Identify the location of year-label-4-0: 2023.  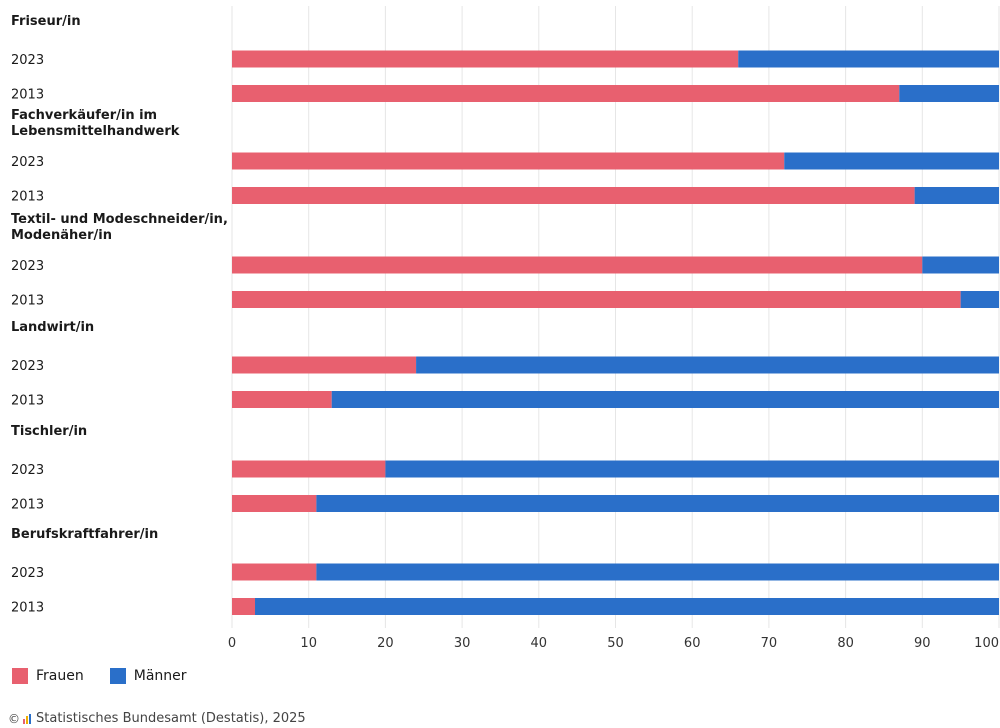
(27, 470).